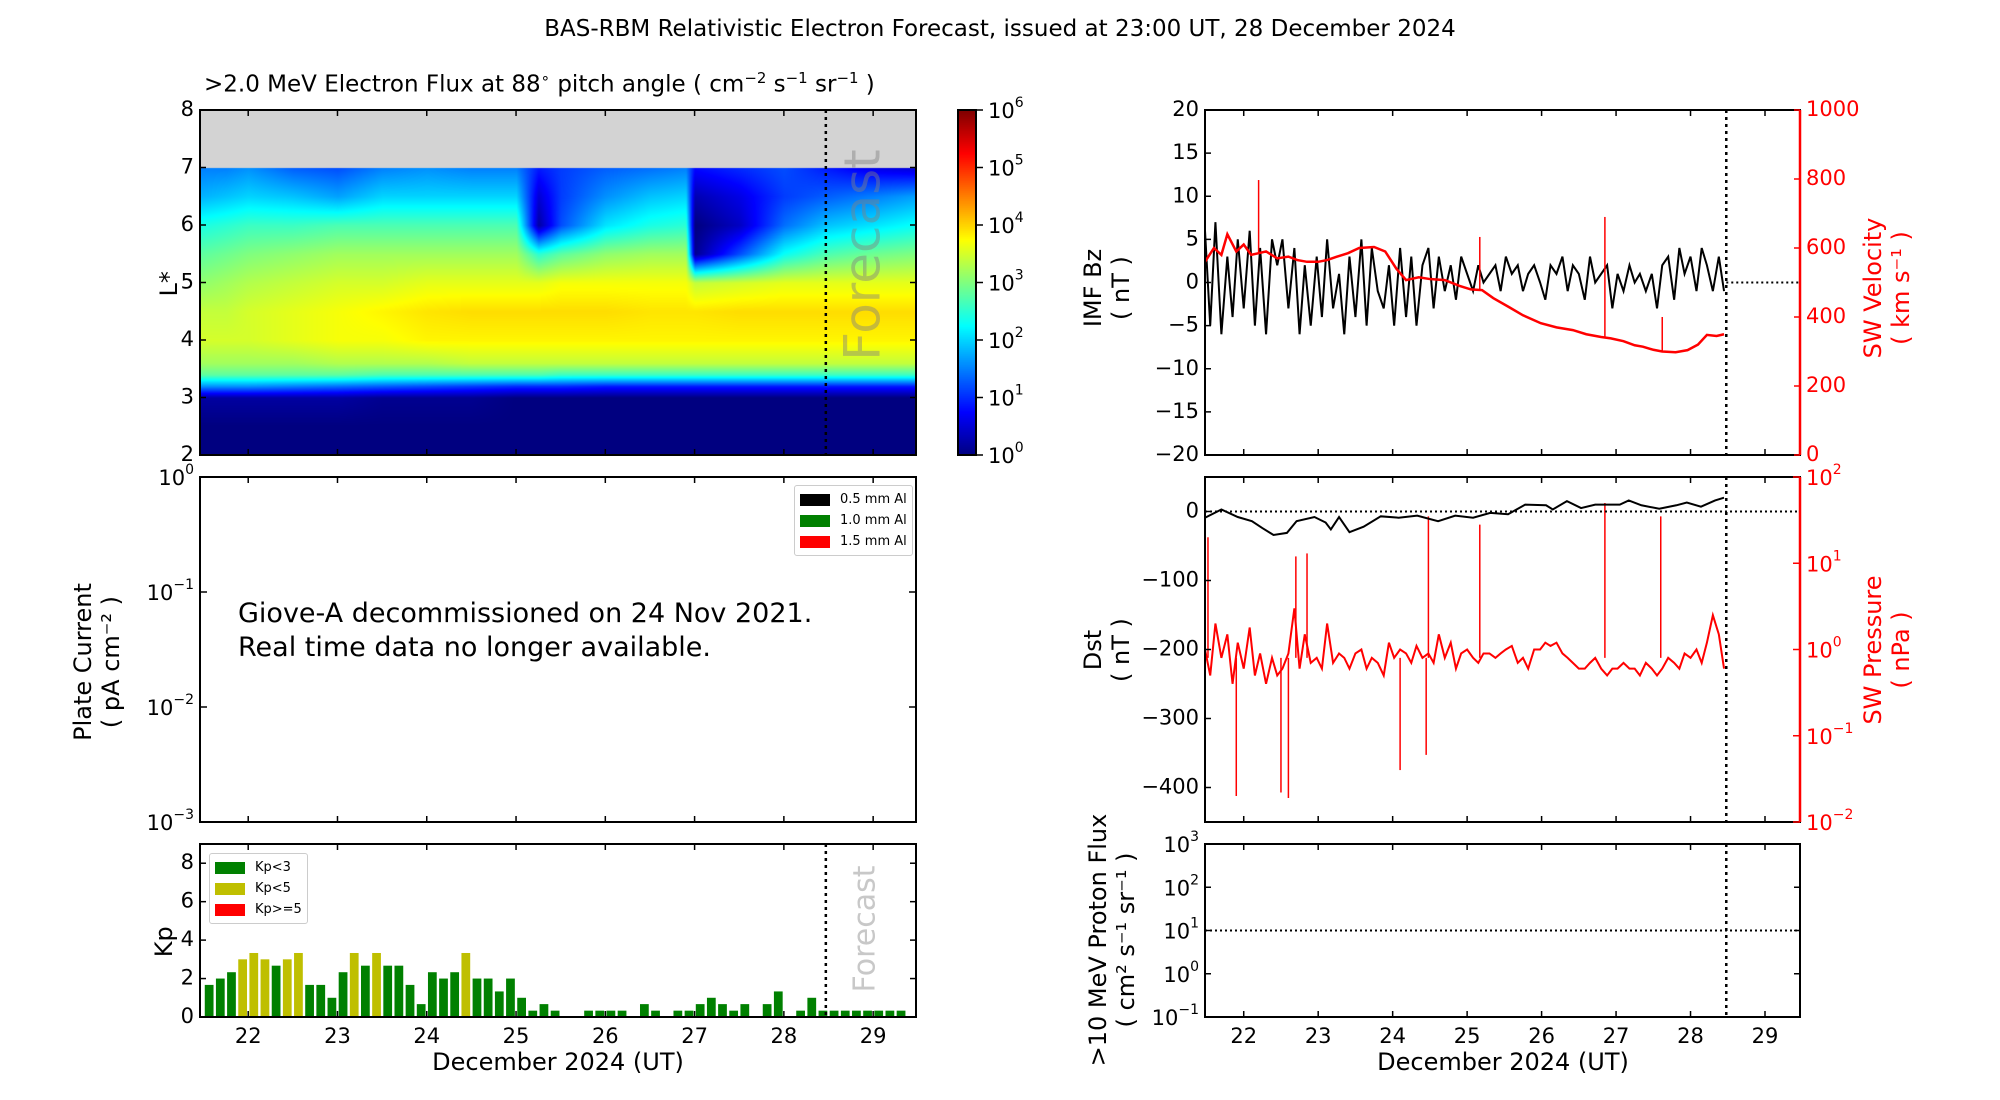  I want to click on y-tick-label: −200, so click(1170, 649).